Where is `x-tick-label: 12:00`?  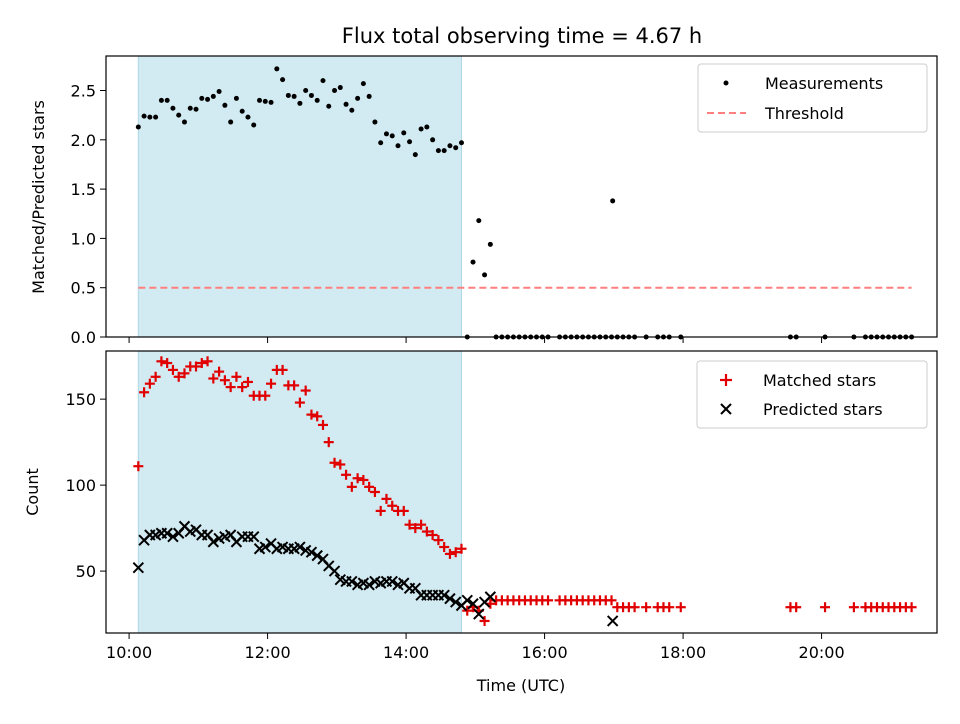
x-tick-label: 12:00 is located at coordinates (268, 652).